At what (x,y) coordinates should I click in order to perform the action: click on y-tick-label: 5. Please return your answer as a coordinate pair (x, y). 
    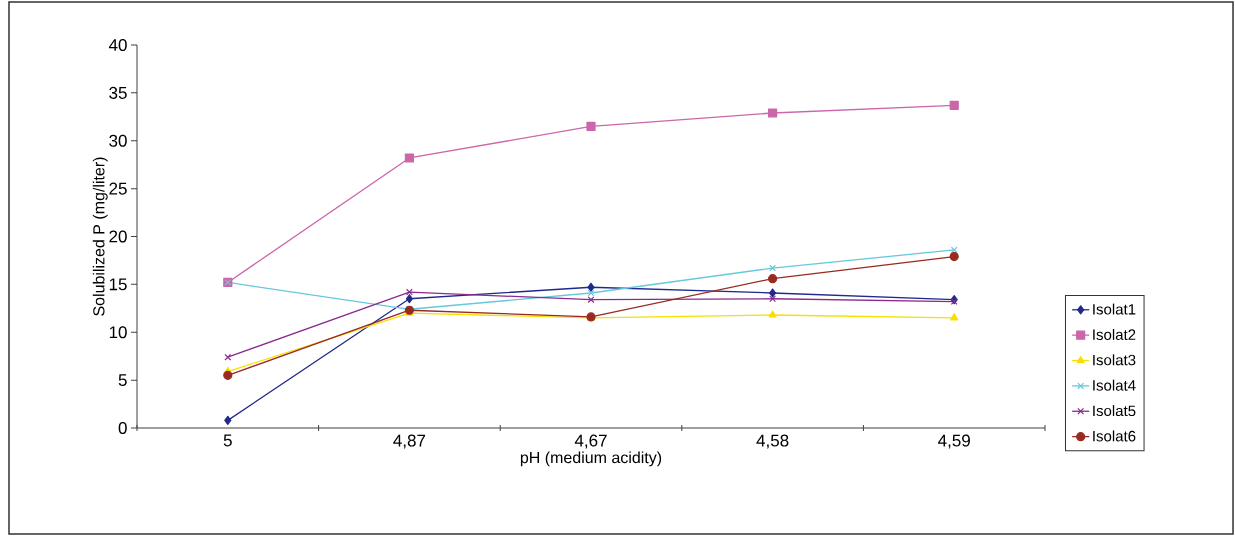
    Looking at the image, I should click on (122, 380).